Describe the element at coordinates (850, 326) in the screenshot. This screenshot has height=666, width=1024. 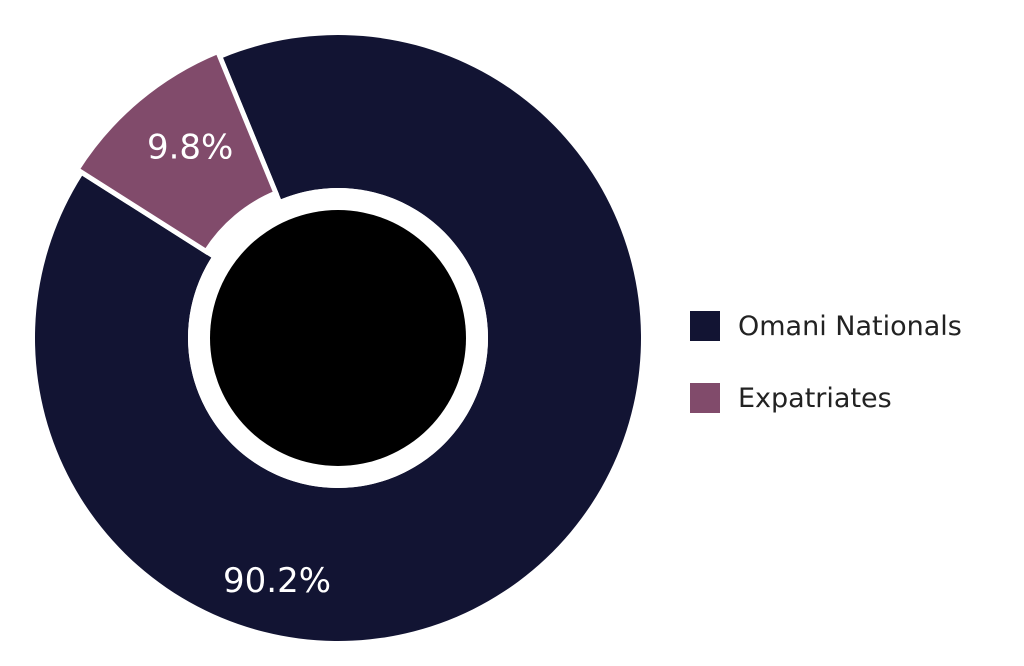
I see `legend-label-omani-nationals: Omani Nationals` at that location.